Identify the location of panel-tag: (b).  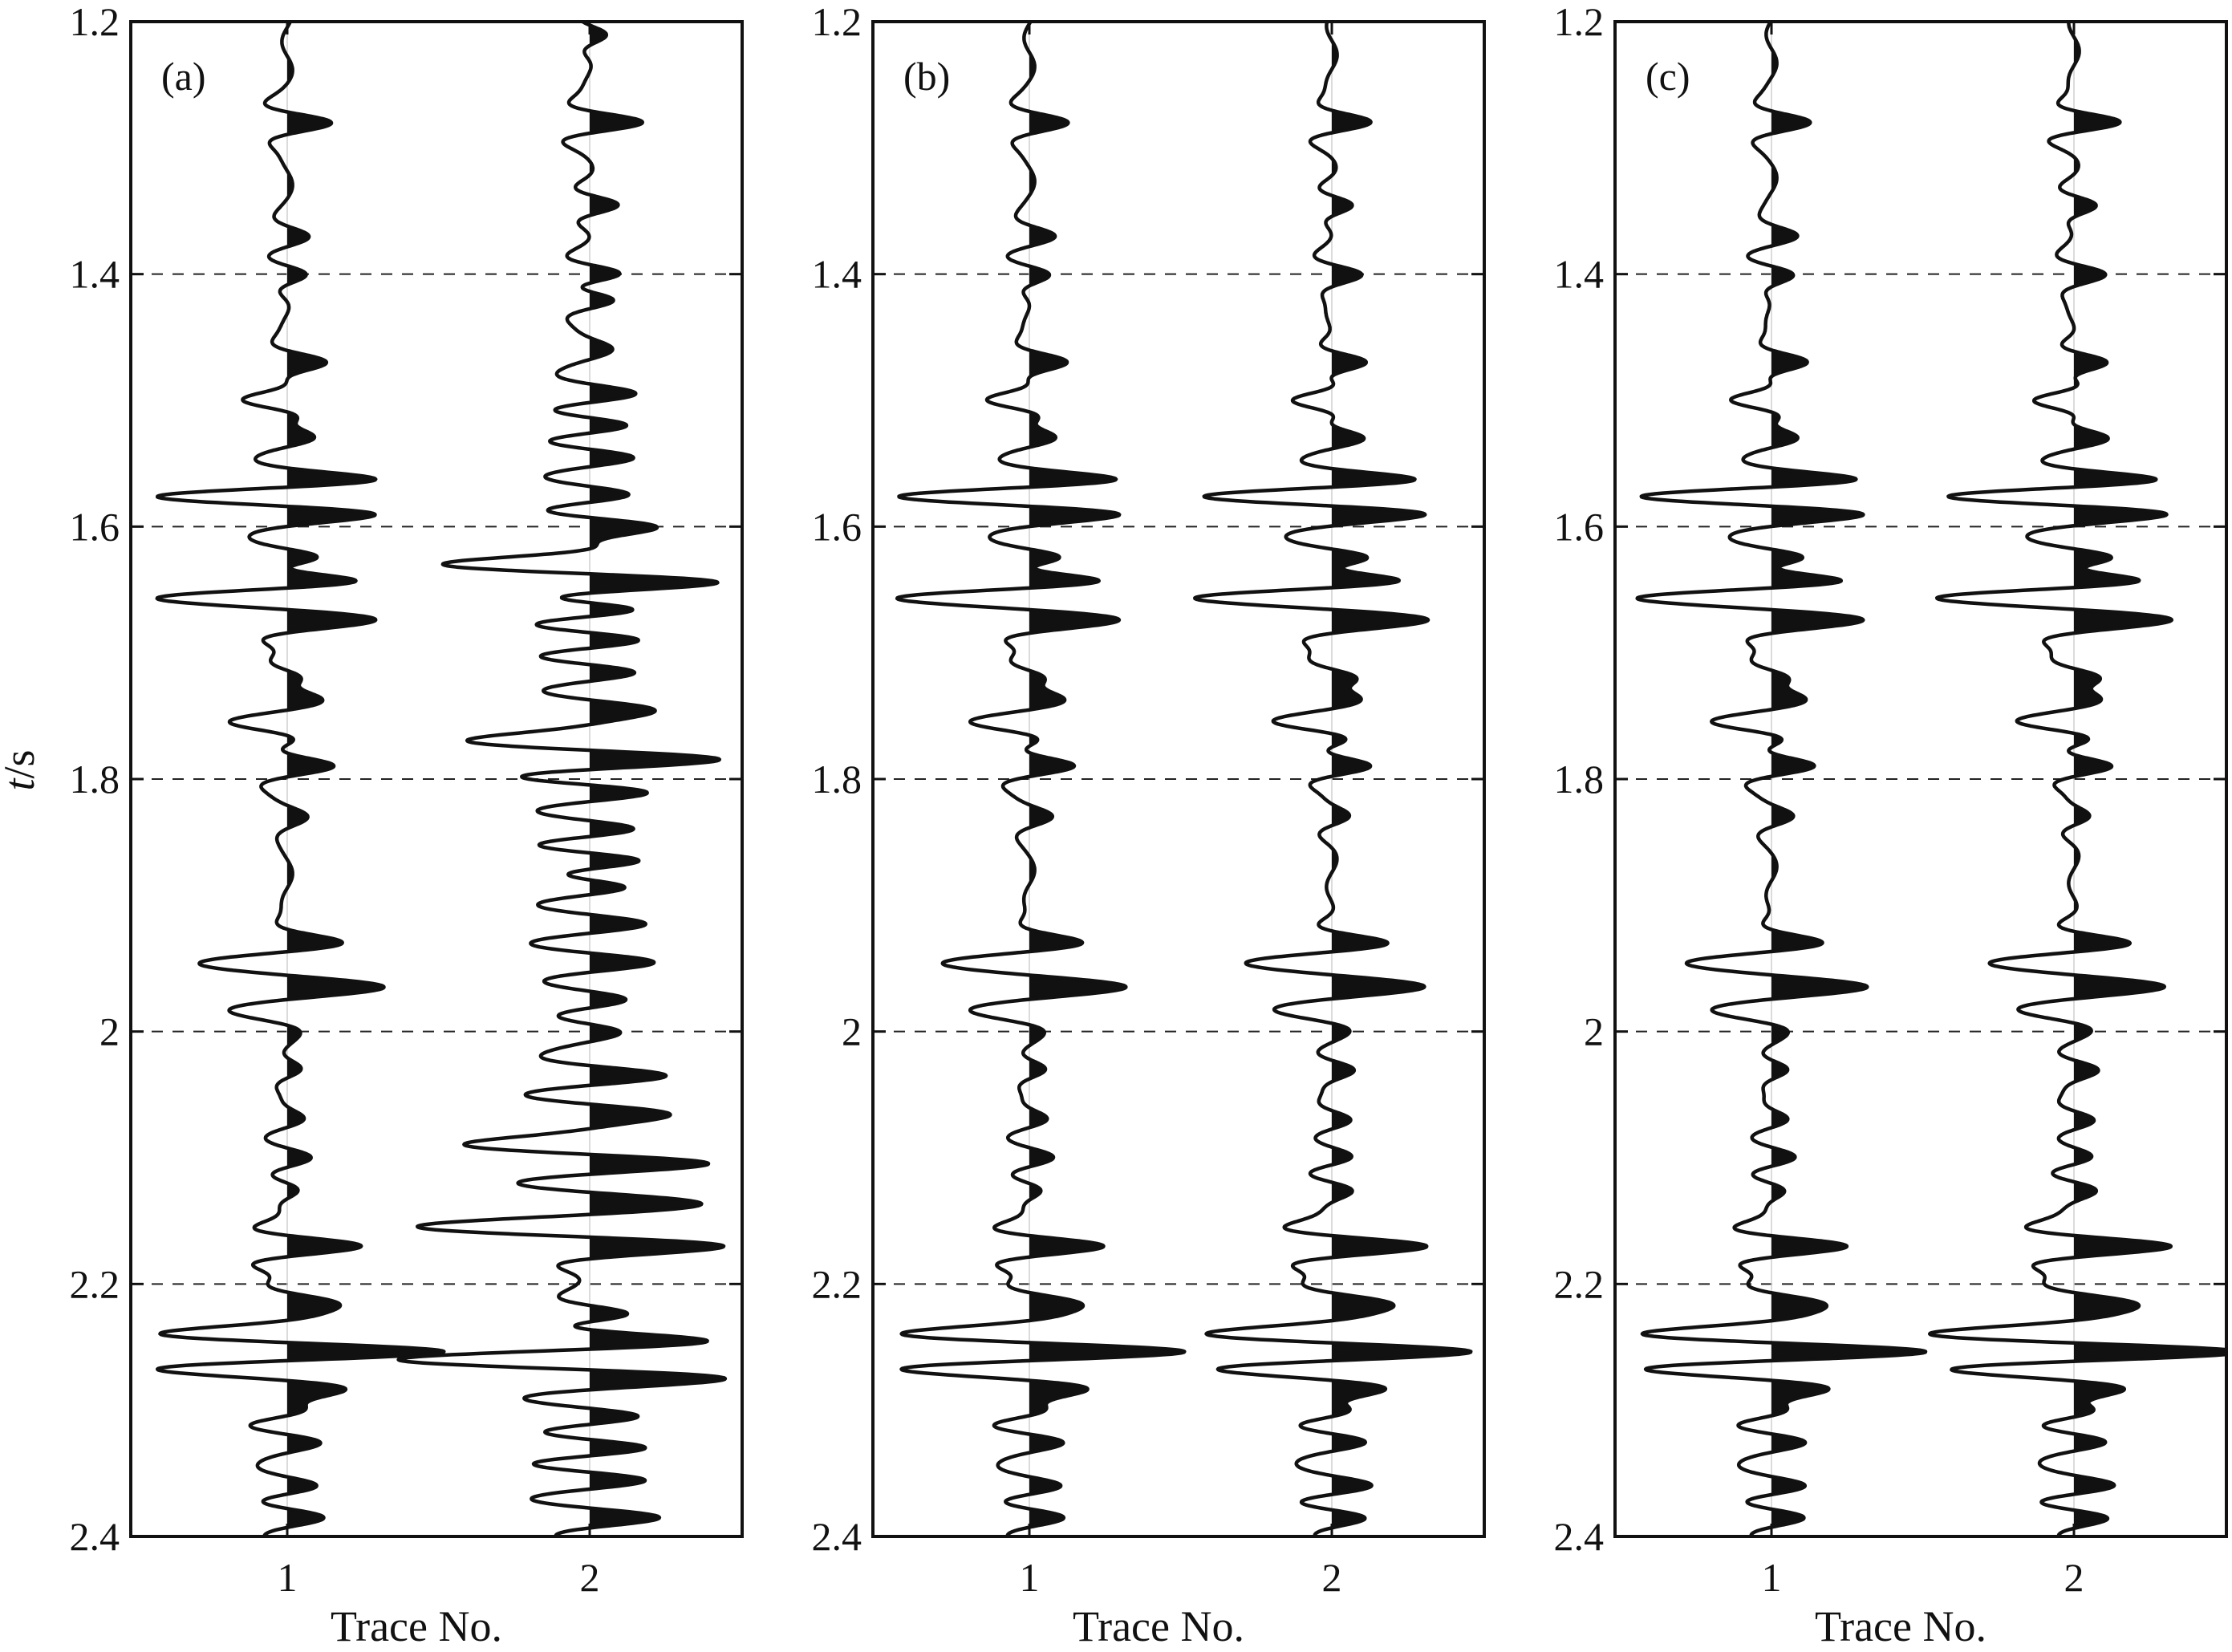
(926, 77).